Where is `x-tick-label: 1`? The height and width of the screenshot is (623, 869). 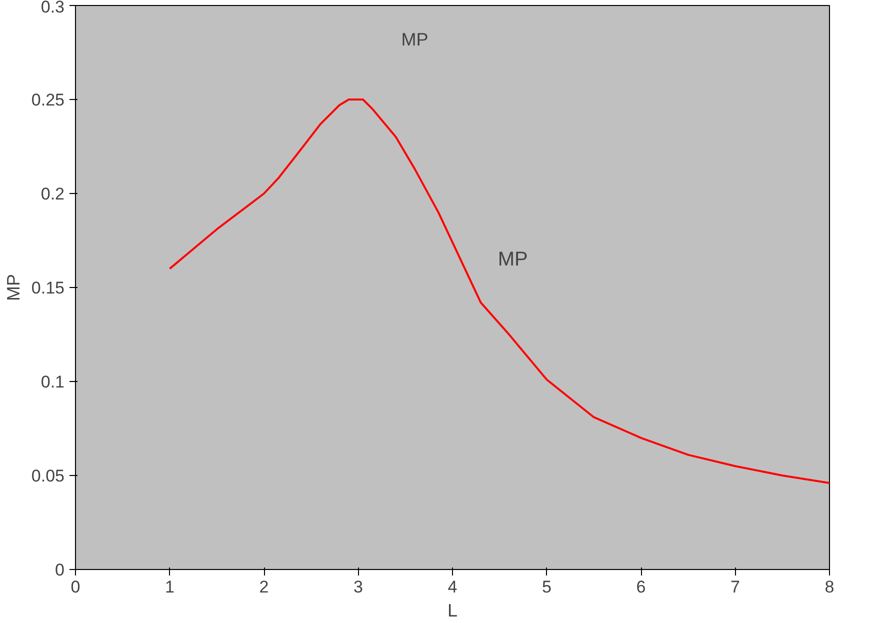 x-tick-label: 1 is located at coordinates (169, 587).